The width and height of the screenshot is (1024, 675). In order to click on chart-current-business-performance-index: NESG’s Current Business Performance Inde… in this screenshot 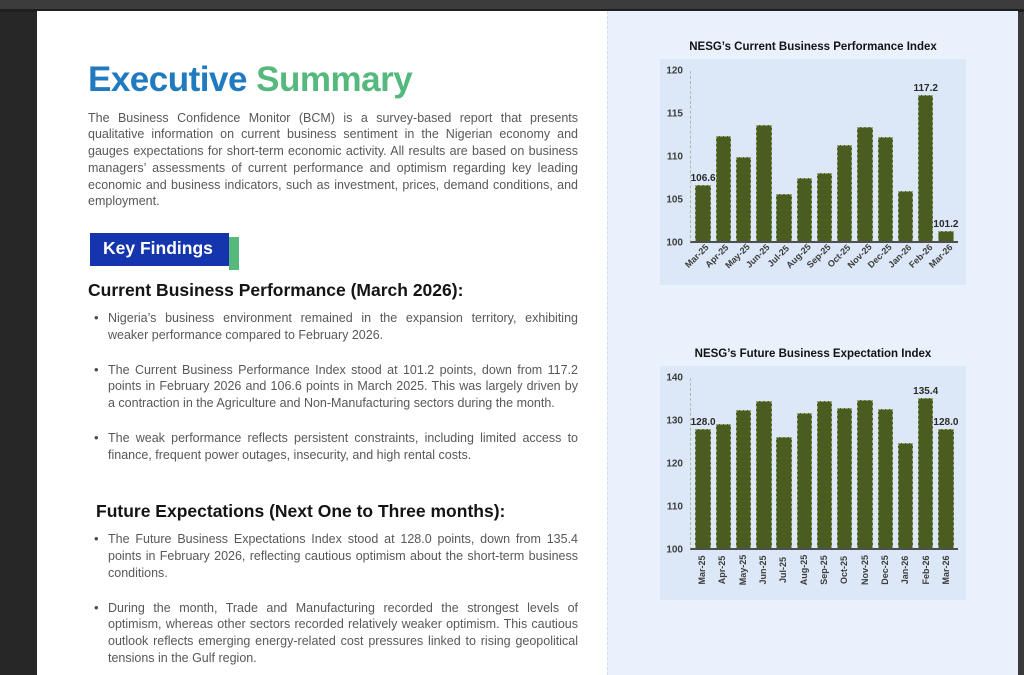, I will do `click(813, 163)`.